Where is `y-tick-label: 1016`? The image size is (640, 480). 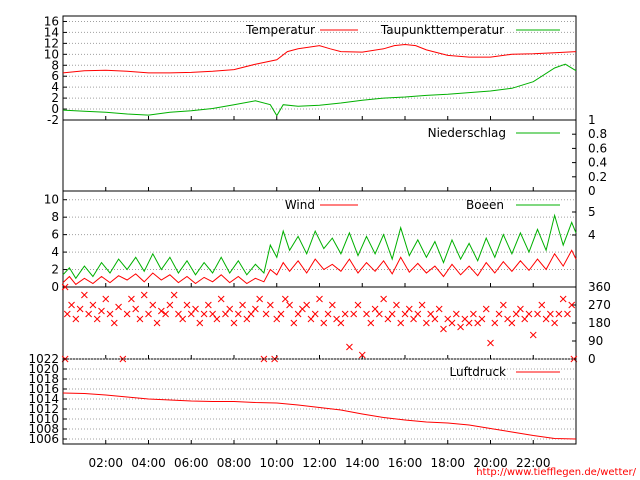 y-tick-label: 1016 is located at coordinates (43, 389).